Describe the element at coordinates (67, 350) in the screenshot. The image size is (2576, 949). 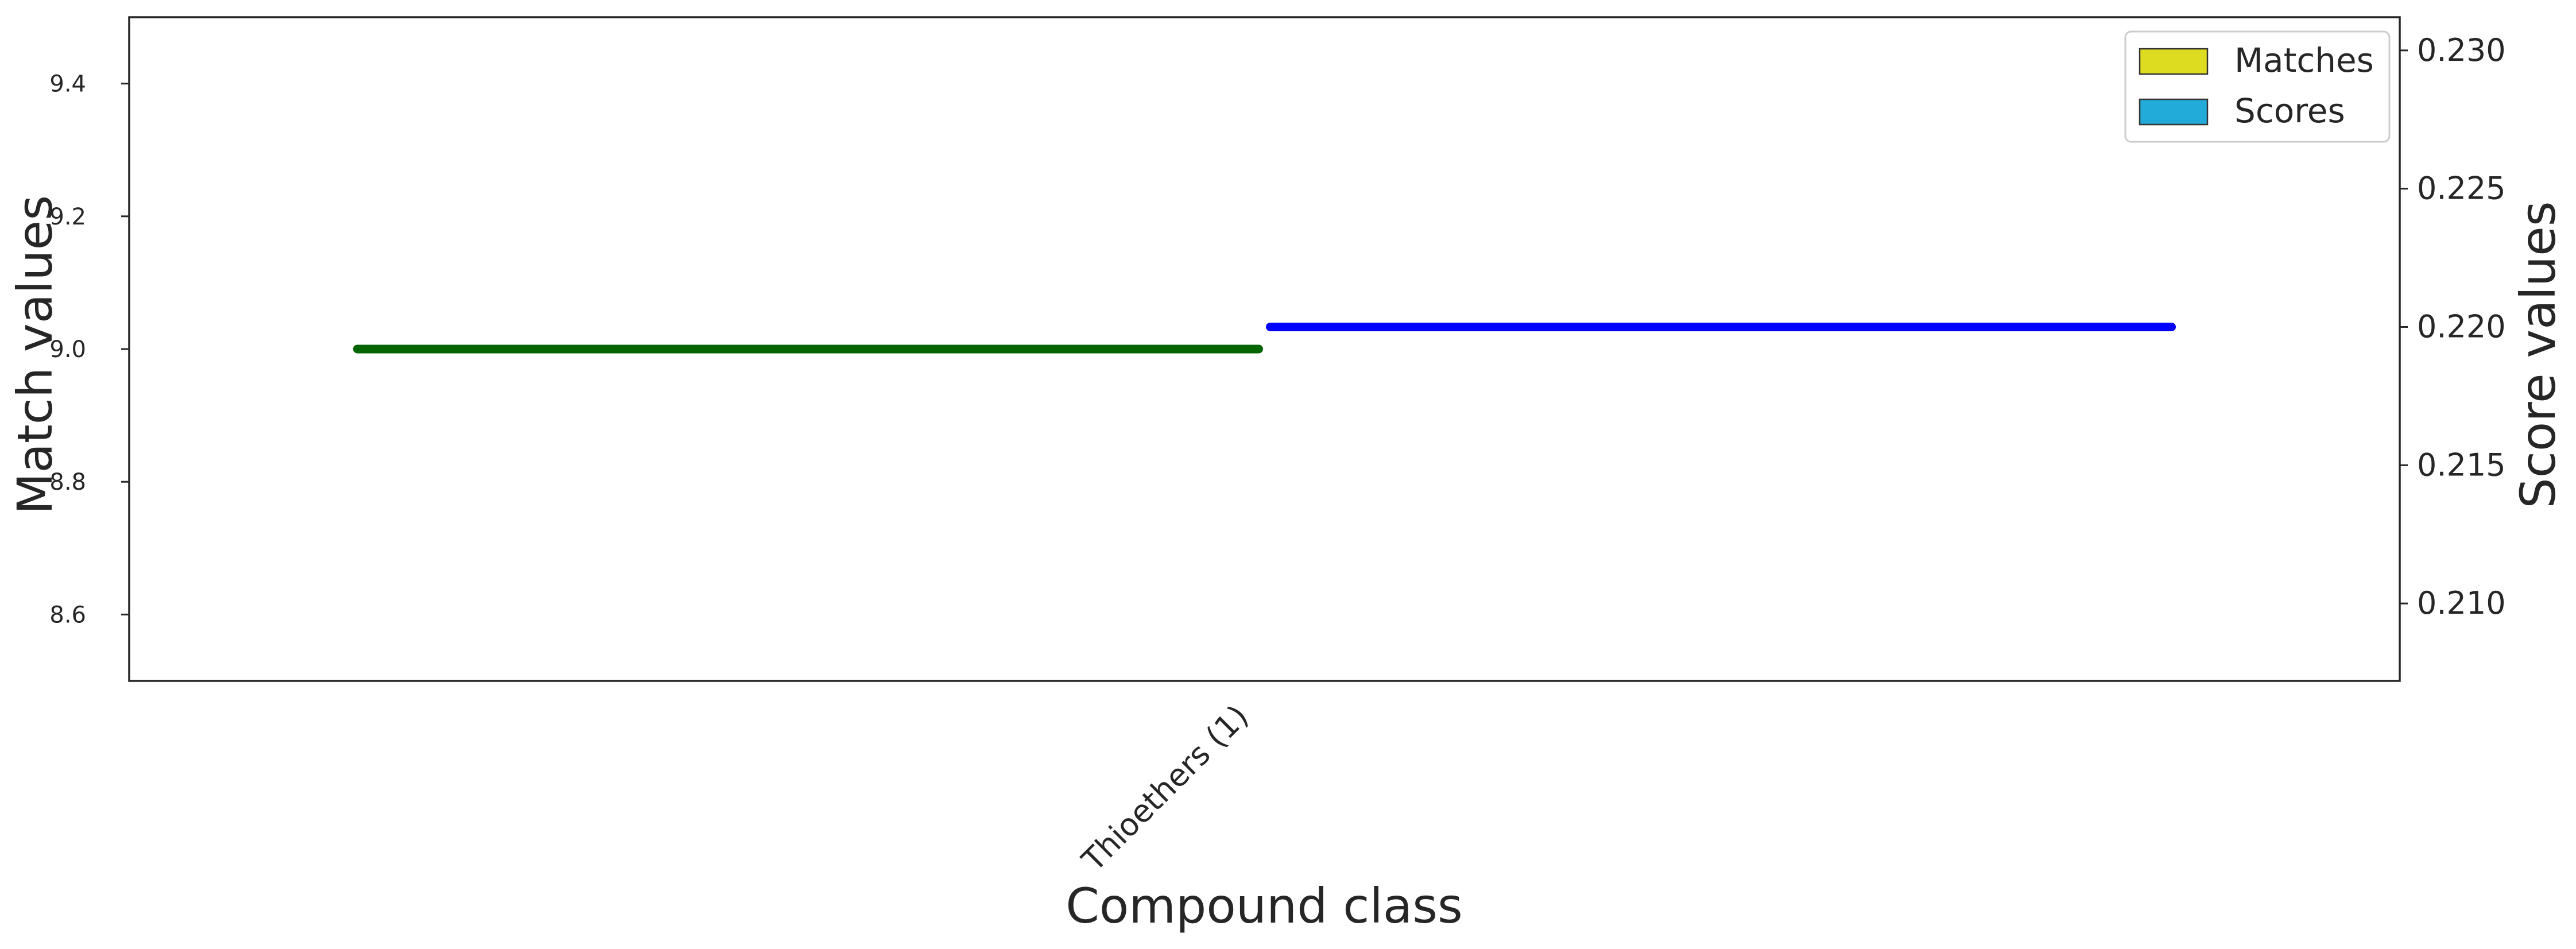
I see `left-tick-label: 9.0` at that location.